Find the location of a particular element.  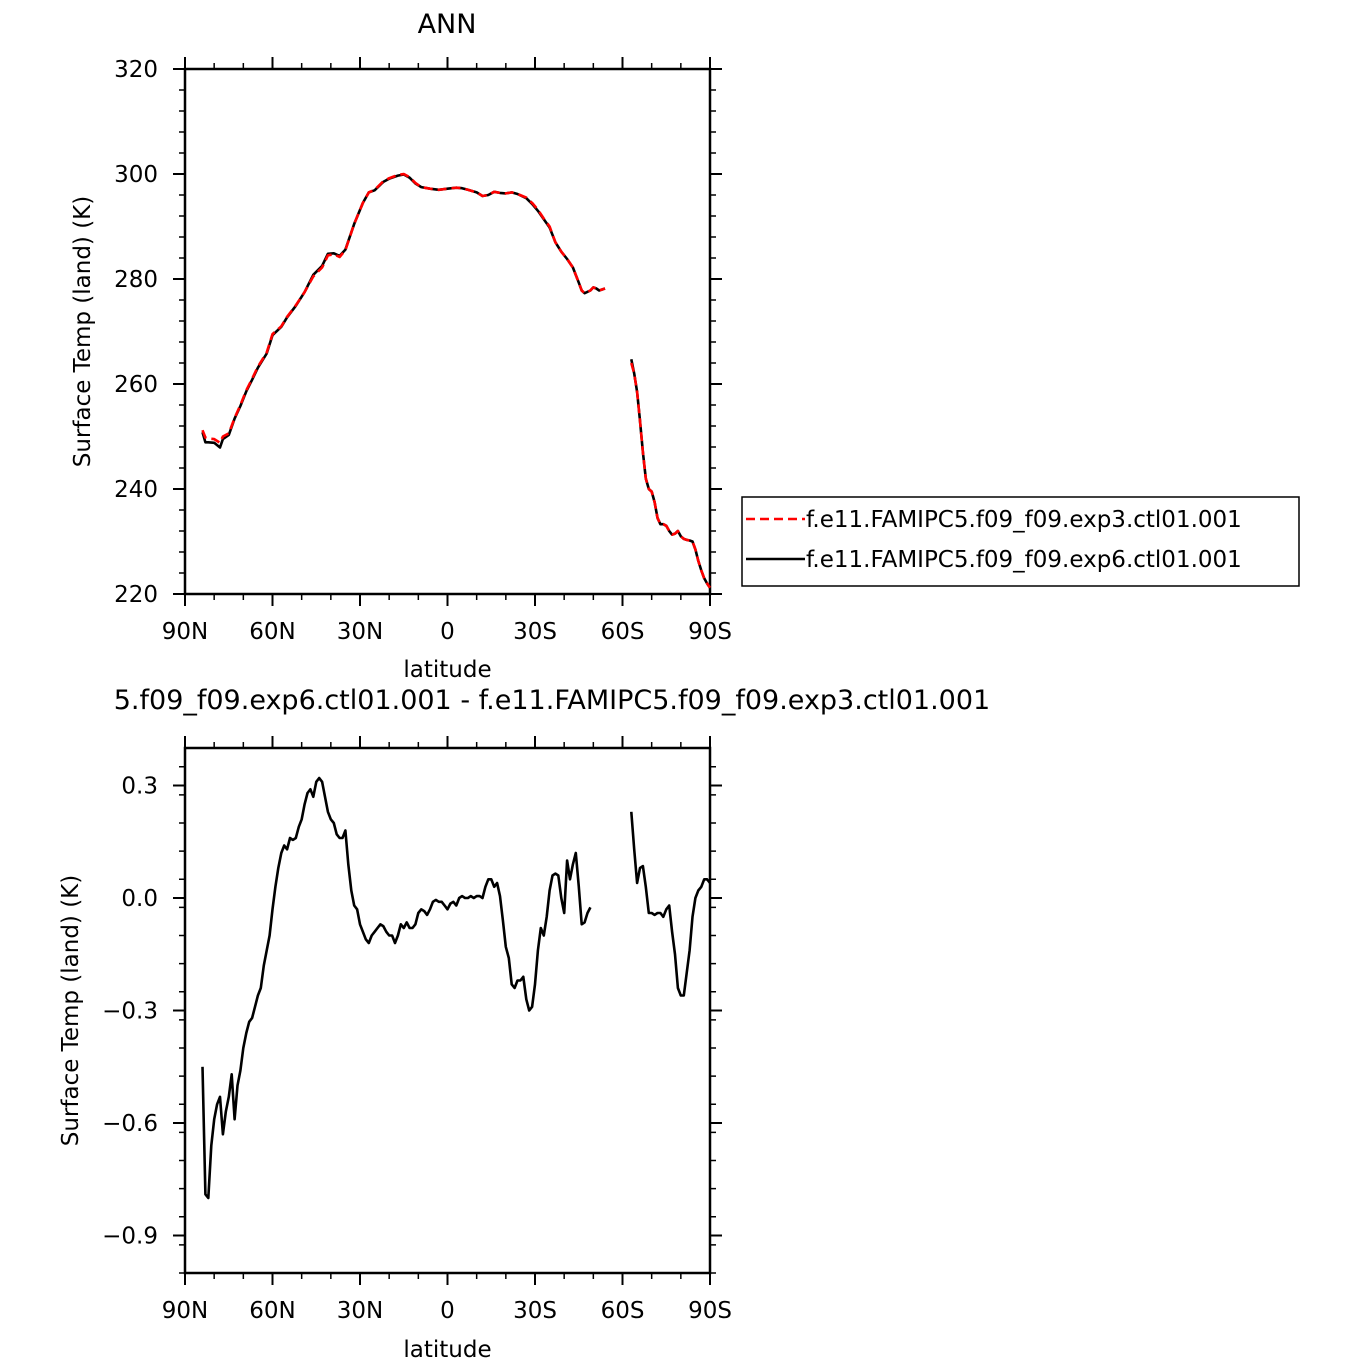

legend-label: f.e11.FAMIPC5.f09_f09.exp6.ctl01.001 is located at coordinates (1024, 560).